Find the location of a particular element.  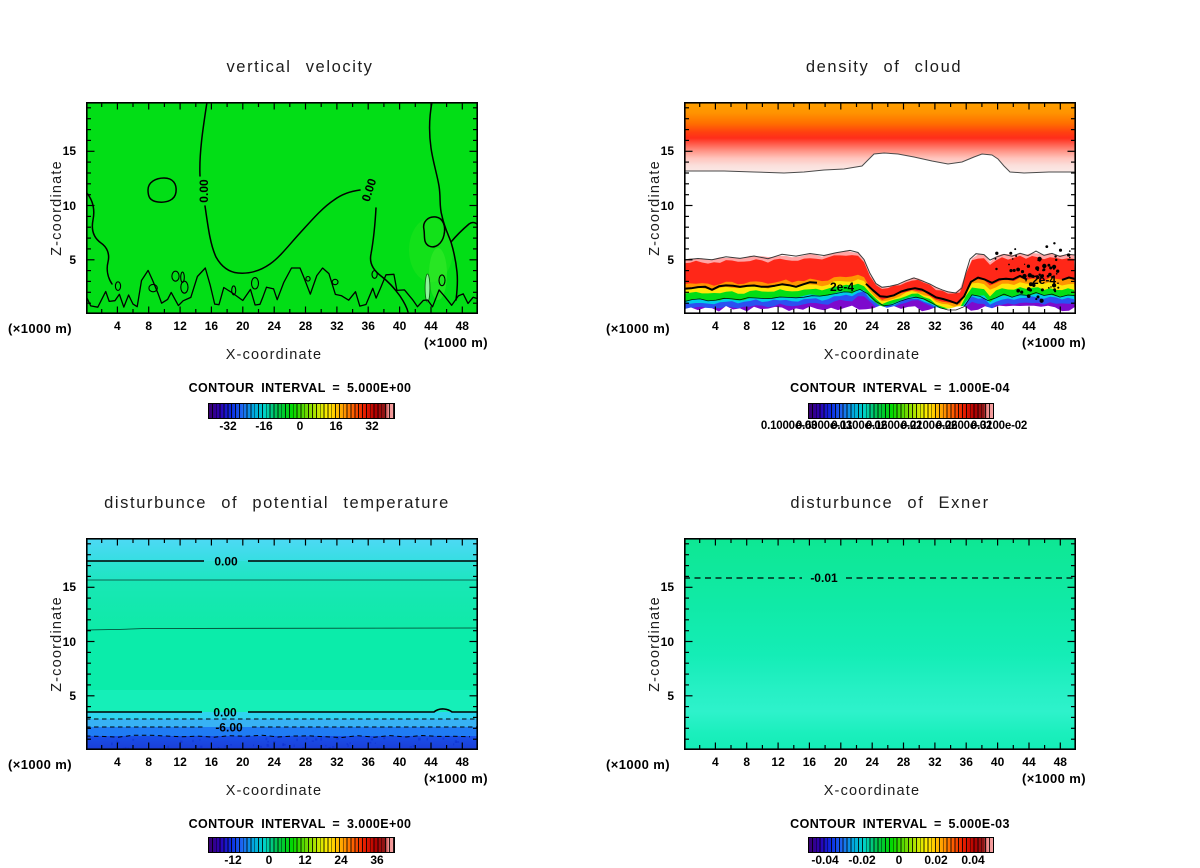

colorbar-tick-label: -16 is located at coordinates (264, 426).